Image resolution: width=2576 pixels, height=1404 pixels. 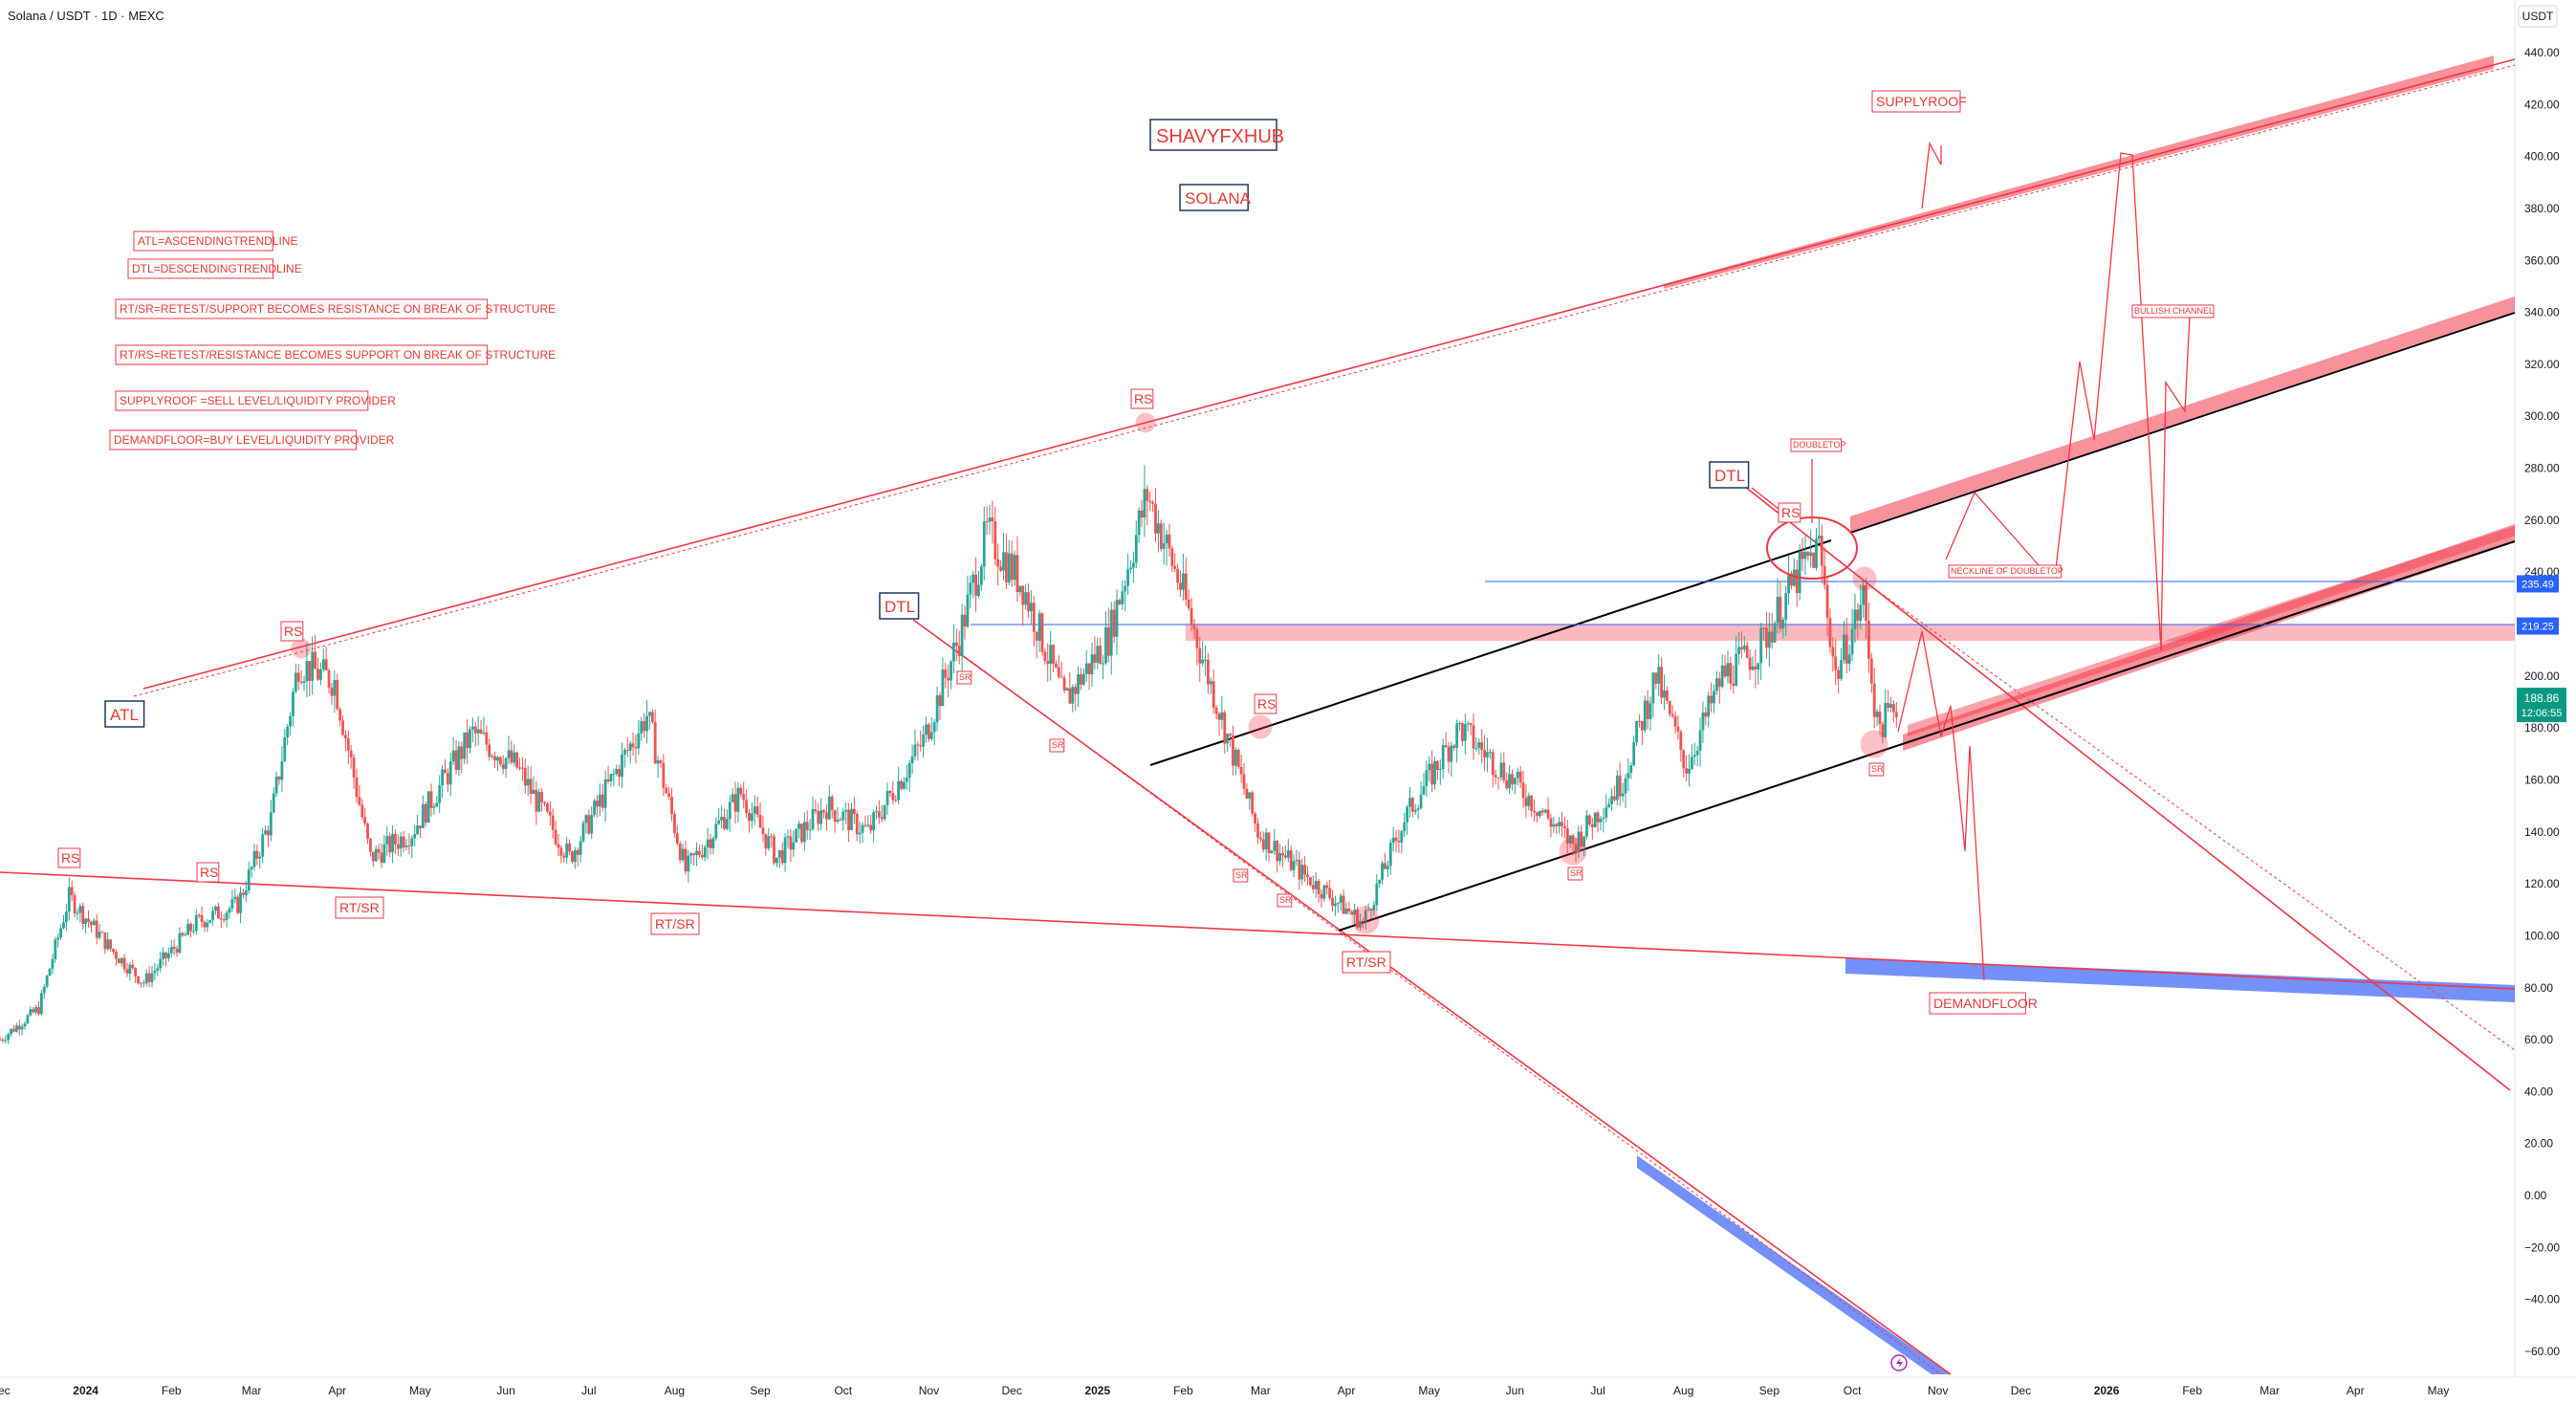 I want to click on atl-label: ATL, so click(x=124, y=714).